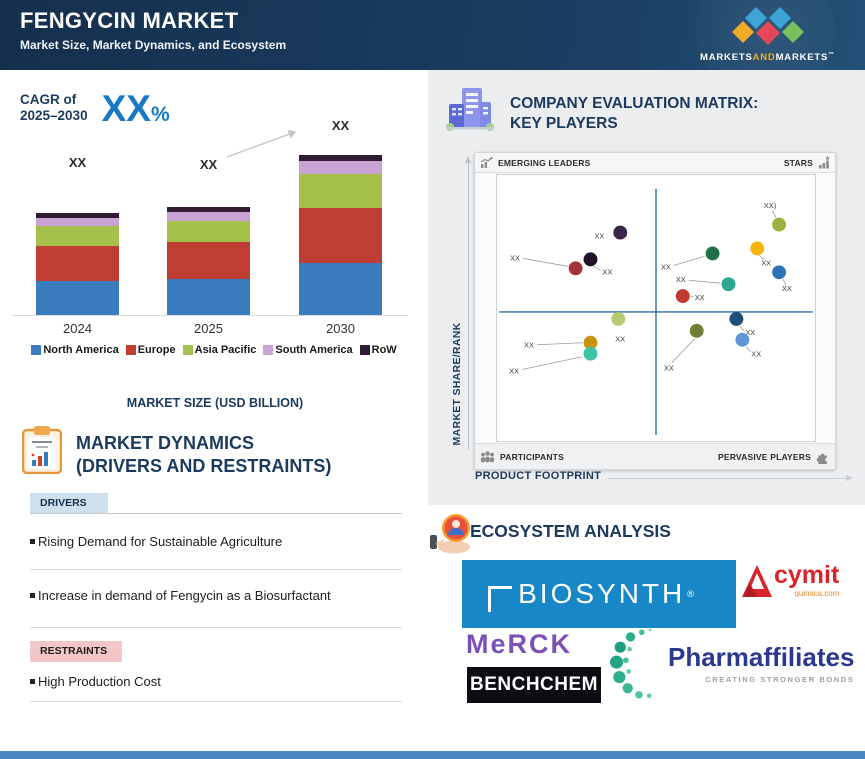  Describe the element at coordinates (824, 162) in the screenshot. I see `bars-star-icon` at that location.